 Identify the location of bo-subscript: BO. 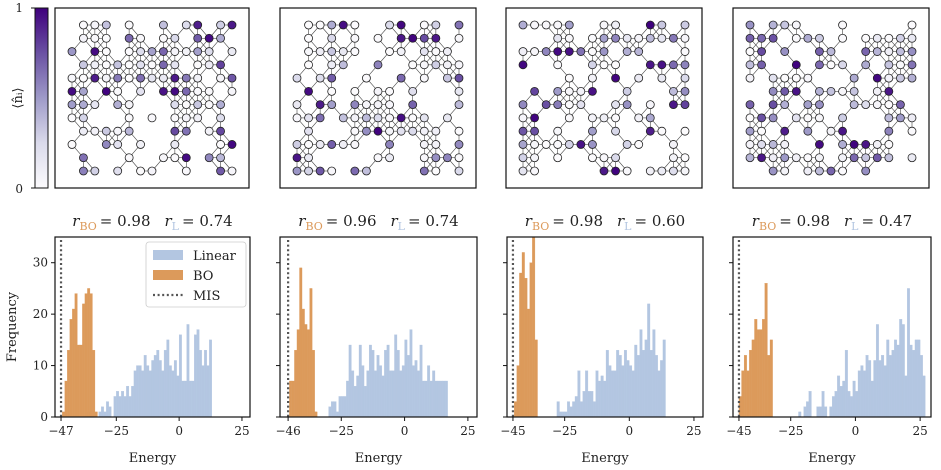
(767, 226).